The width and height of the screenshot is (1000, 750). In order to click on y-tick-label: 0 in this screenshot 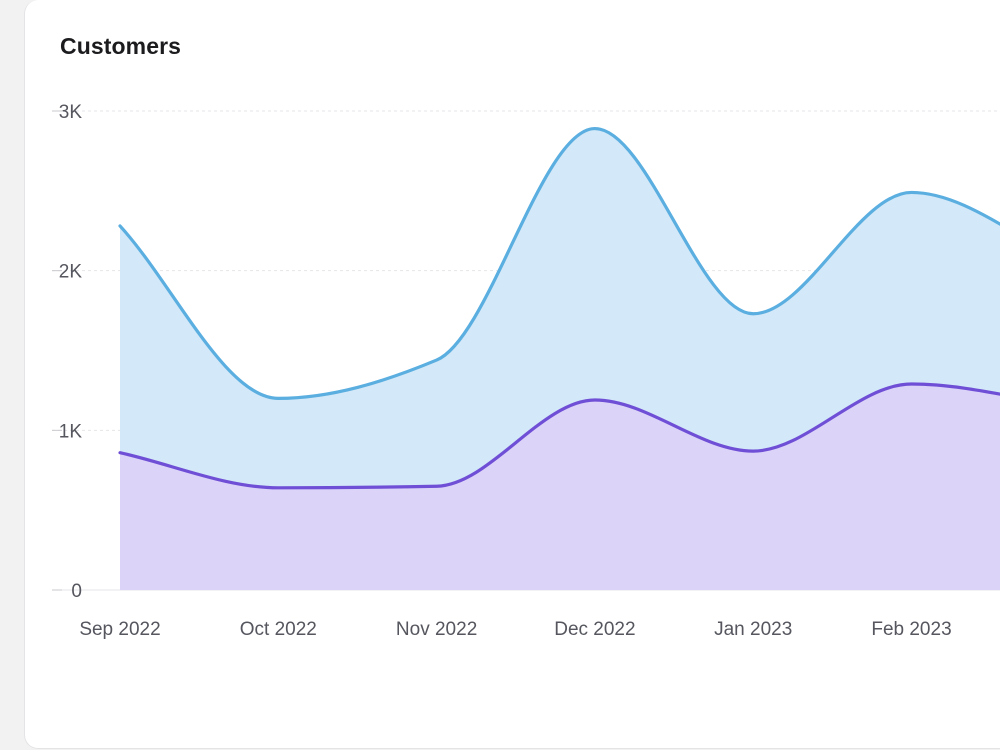, I will do `click(76, 591)`.